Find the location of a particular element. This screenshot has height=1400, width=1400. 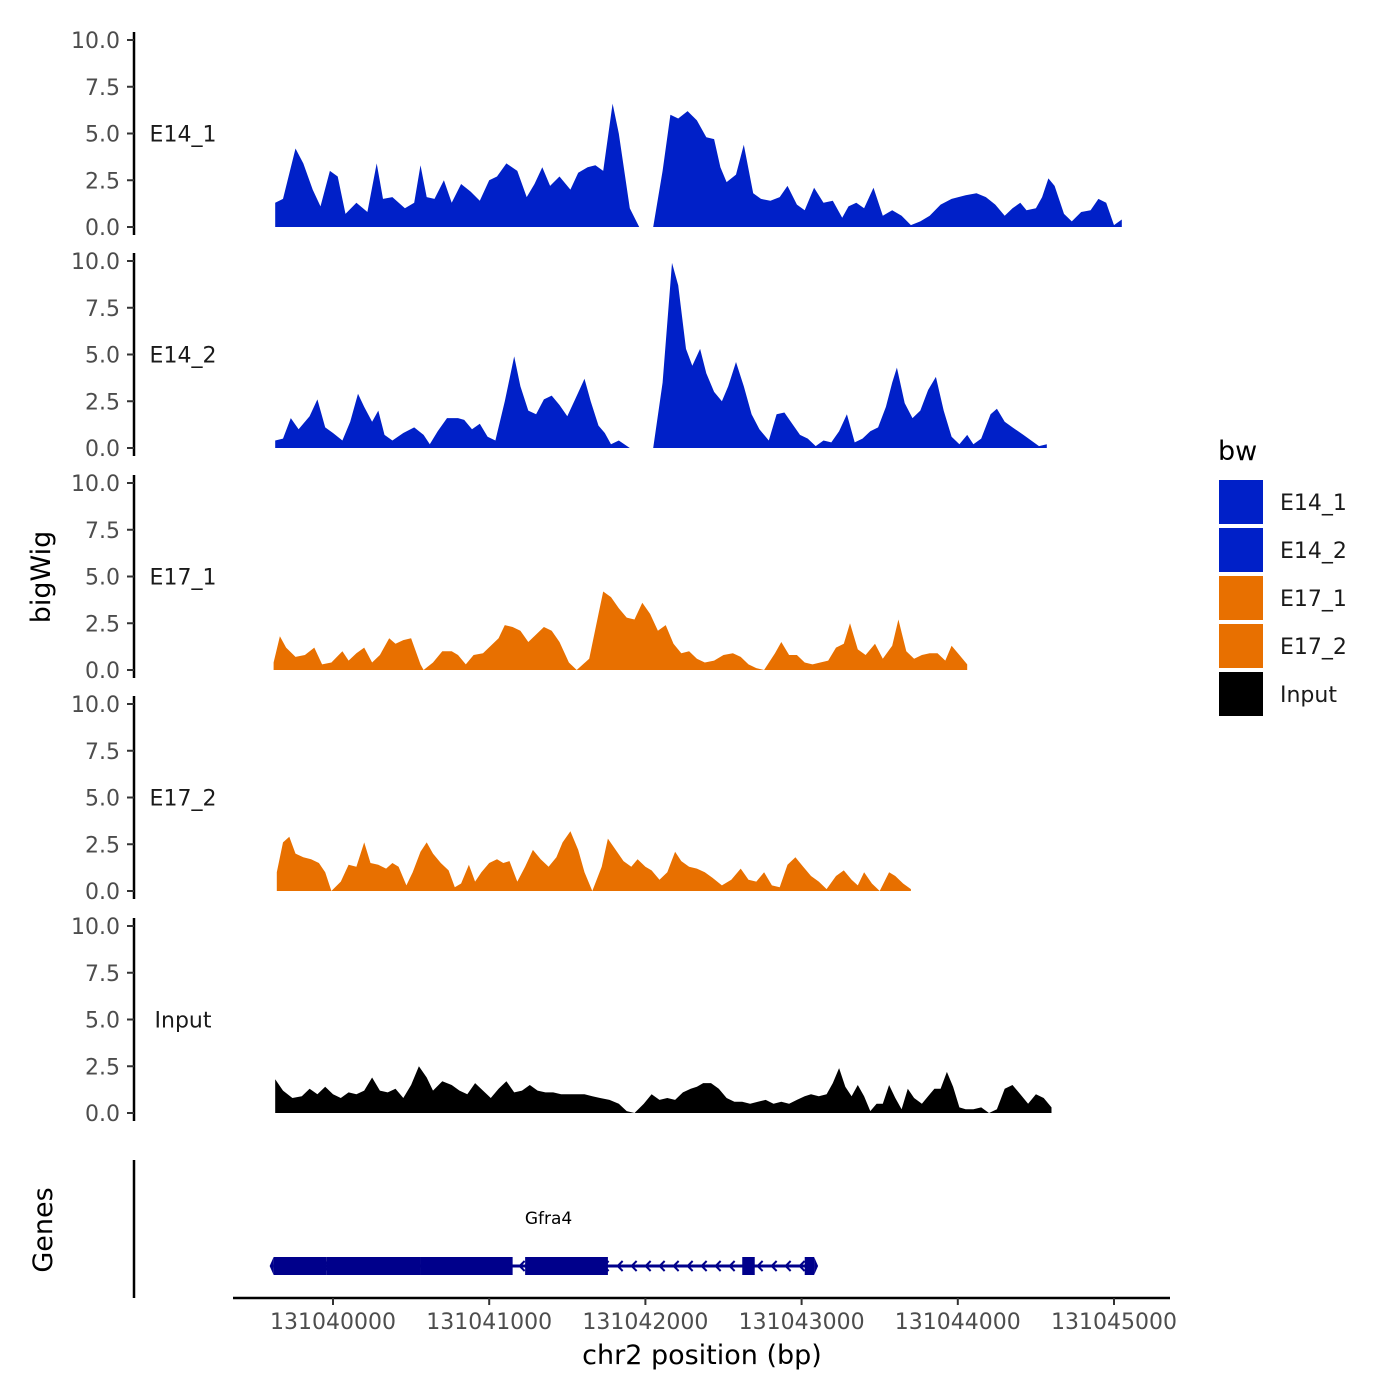

y-axis-title-bigwig: bigWig is located at coordinates (41, 577).